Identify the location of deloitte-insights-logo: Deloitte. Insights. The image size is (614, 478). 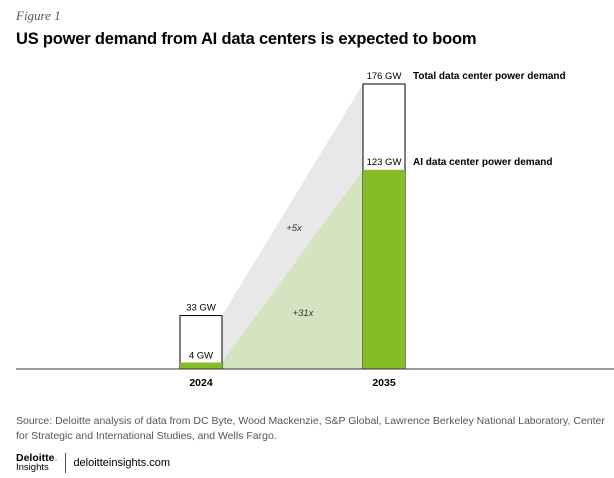
(36, 463).